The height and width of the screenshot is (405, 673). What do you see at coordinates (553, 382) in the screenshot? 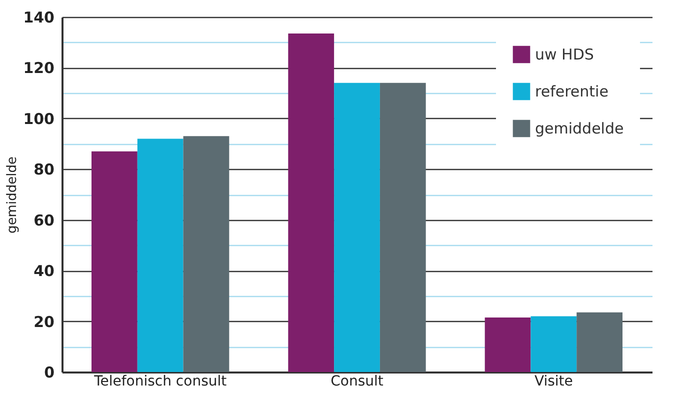
I see `x-tick-label: Visite` at bounding box center [553, 382].